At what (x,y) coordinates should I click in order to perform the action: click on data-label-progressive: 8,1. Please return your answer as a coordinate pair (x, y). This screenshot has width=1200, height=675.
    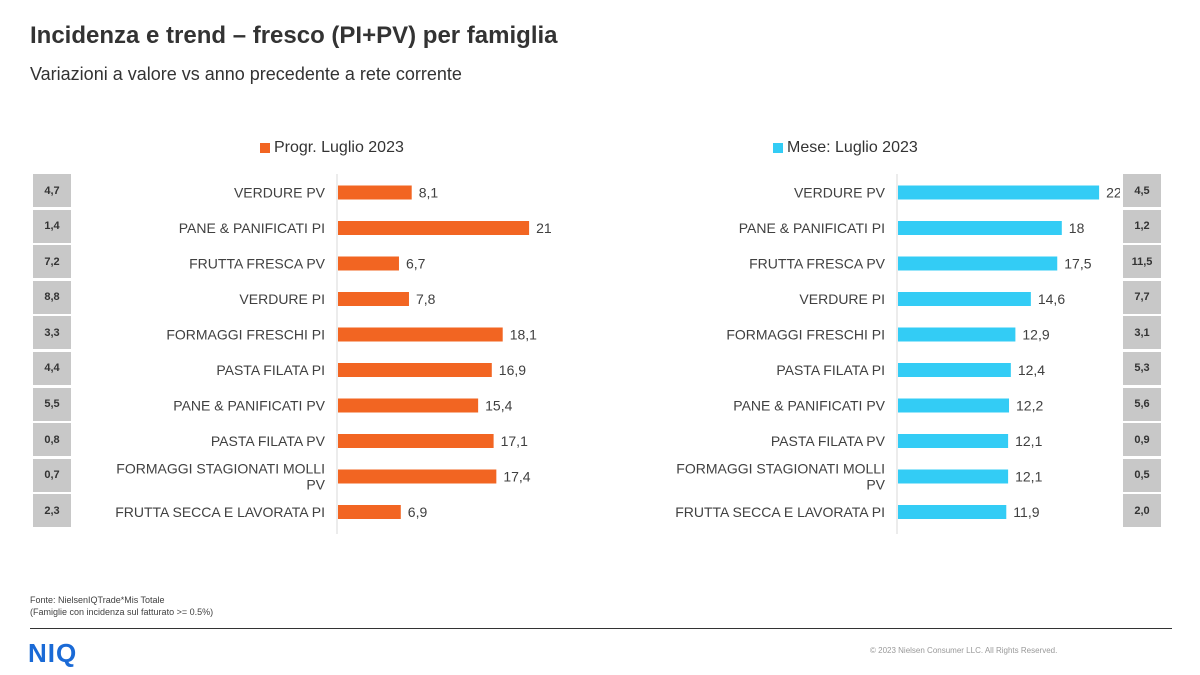
    Looking at the image, I should click on (429, 193).